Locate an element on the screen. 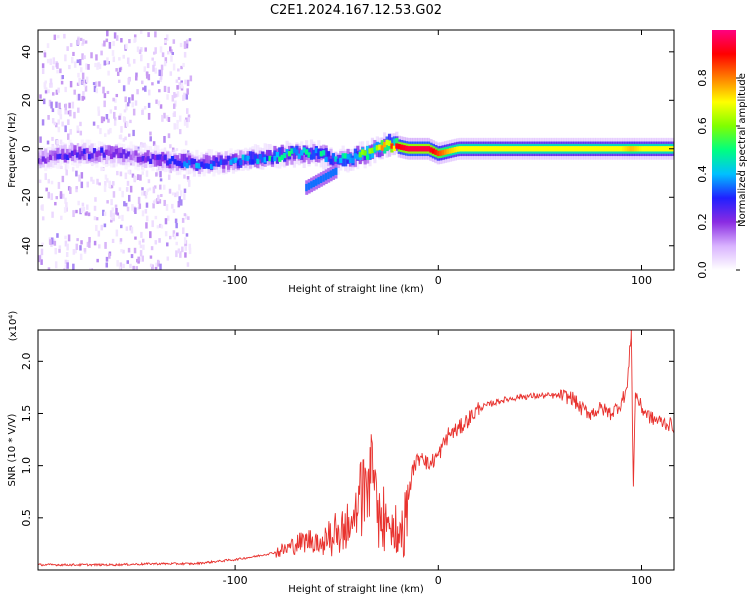 The width and height of the screenshot is (750, 600). colorbar-tick-label: 0.8 is located at coordinates (702, 78).